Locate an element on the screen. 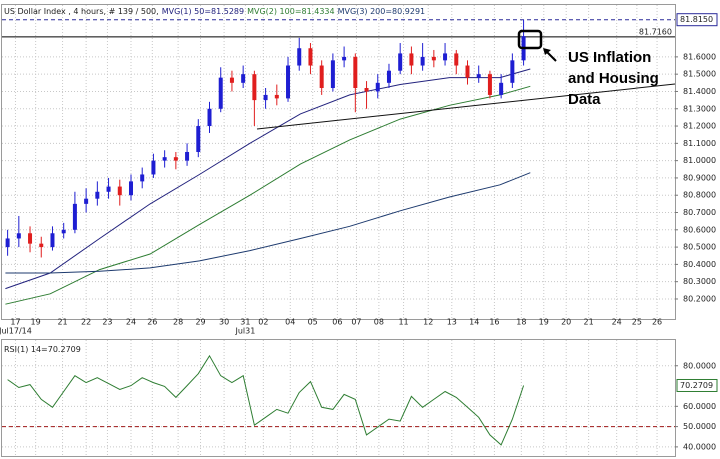 This screenshot has width=720, height=459. y-tick-label: 80.8000 is located at coordinates (699, 195).